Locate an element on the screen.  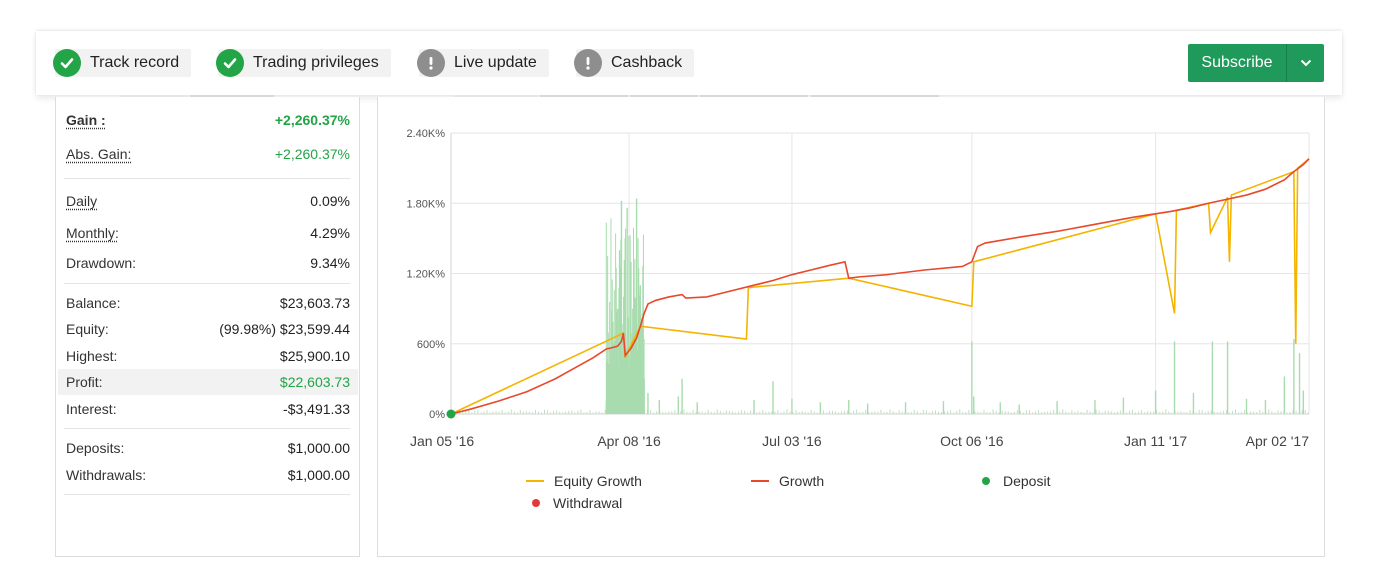
legend-deposit: Deposit is located at coordinates (1014, 481).